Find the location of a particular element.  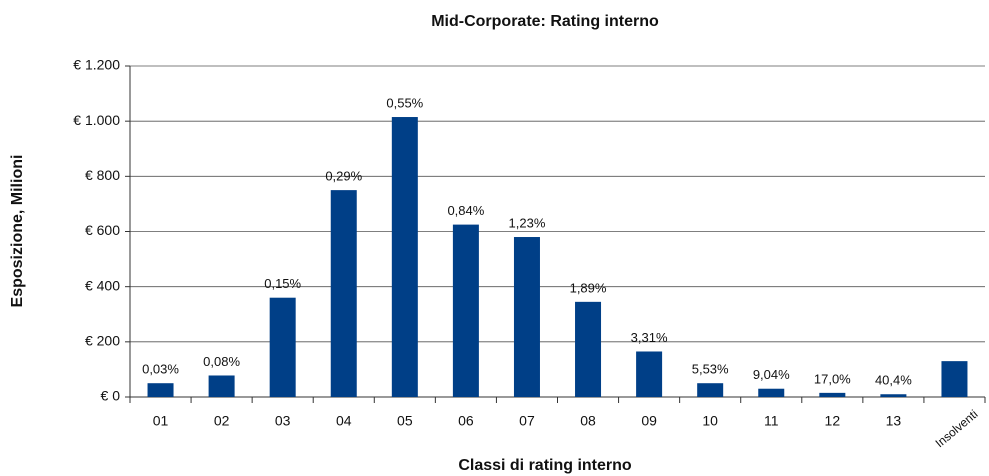

bar-annotation: 3,31% is located at coordinates (649, 337).